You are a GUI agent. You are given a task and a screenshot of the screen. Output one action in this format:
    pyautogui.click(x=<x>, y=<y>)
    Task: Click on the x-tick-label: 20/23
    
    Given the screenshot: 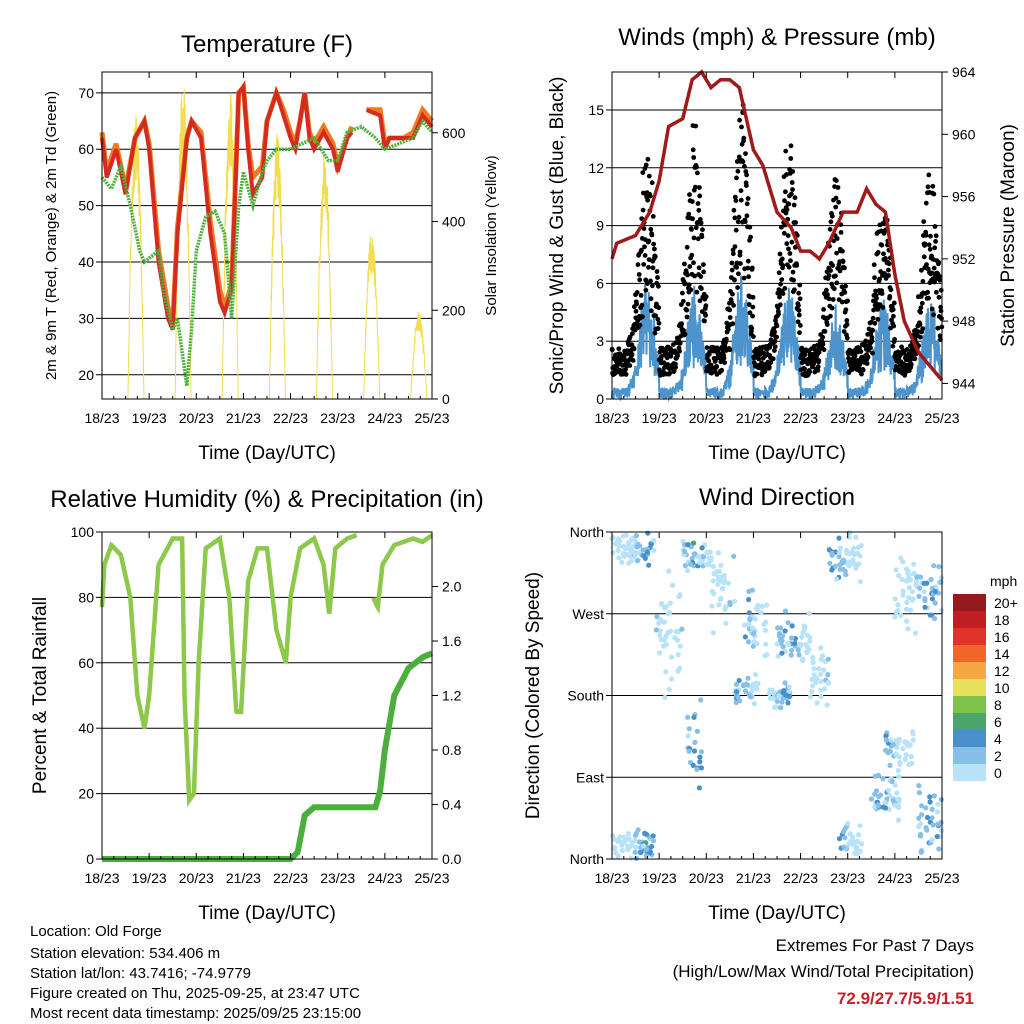 What is the action you would take?
    pyautogui.click(x=706, y=878)
    